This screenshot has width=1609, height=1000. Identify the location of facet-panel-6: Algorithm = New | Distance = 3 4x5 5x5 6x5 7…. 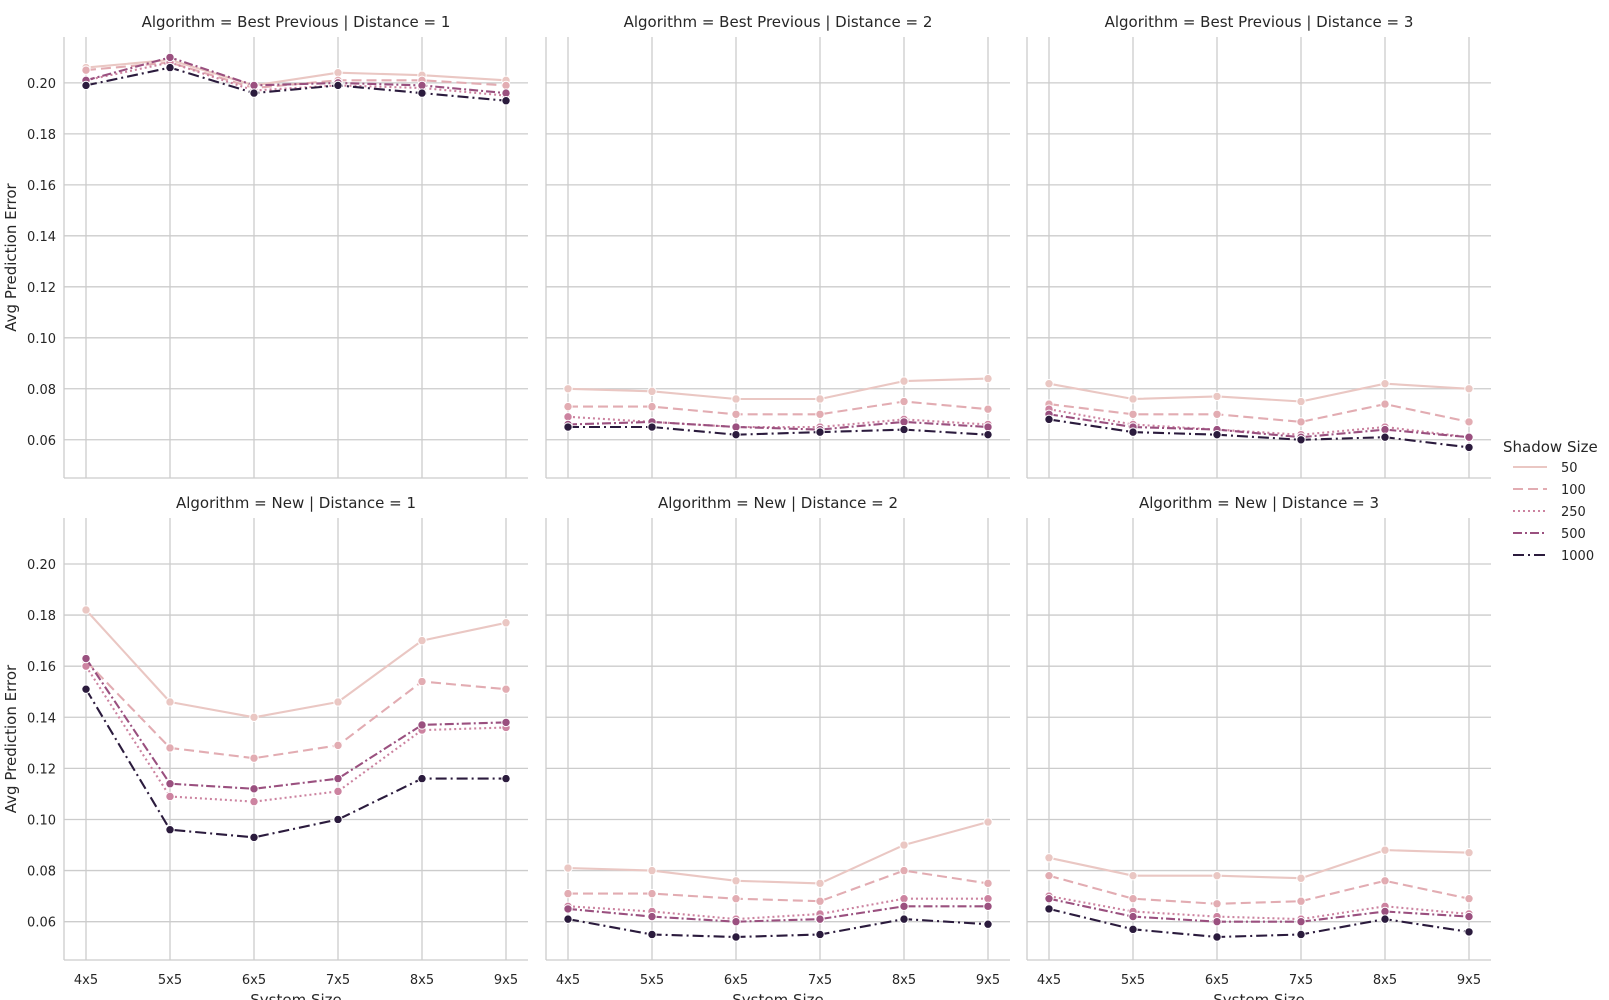
(1258, 747).